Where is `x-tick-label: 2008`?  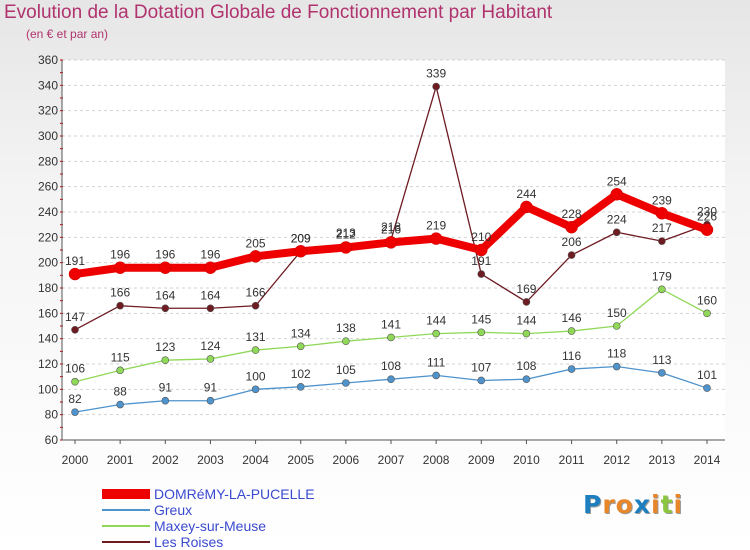
x-tick-label: 2008 is located at coordinates (436, 460).